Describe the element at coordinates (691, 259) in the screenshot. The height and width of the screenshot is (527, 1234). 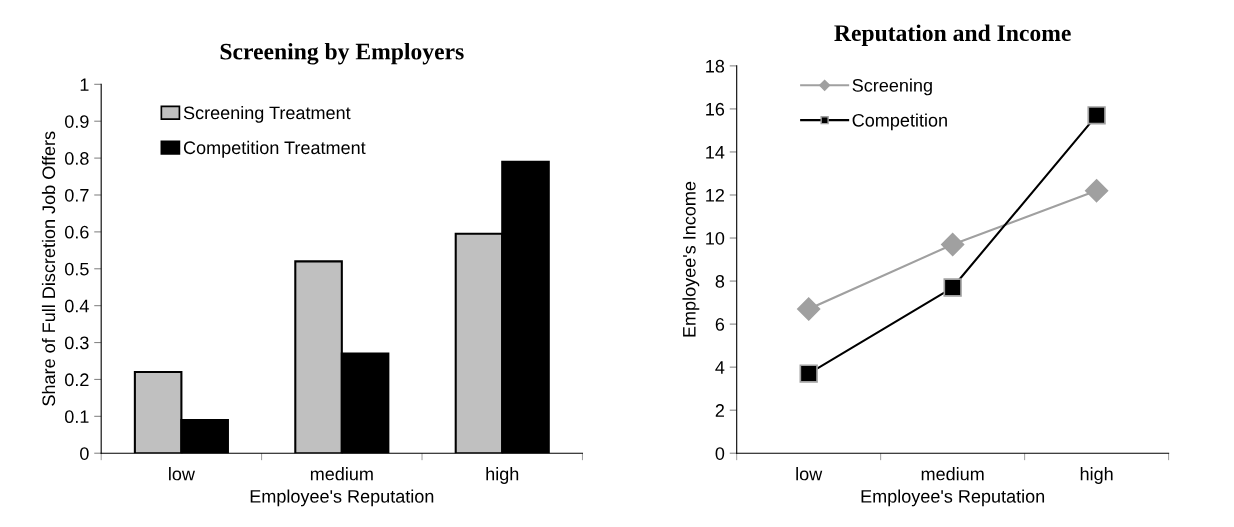
I see `y-axis-title: Employee's Income` at that location.